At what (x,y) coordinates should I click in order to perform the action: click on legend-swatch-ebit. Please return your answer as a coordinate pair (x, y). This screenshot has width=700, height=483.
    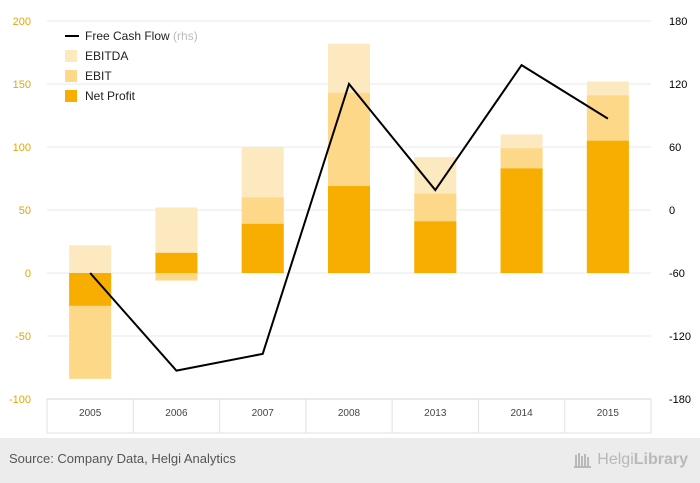
    Looking at the image, I should click on (71, 76).